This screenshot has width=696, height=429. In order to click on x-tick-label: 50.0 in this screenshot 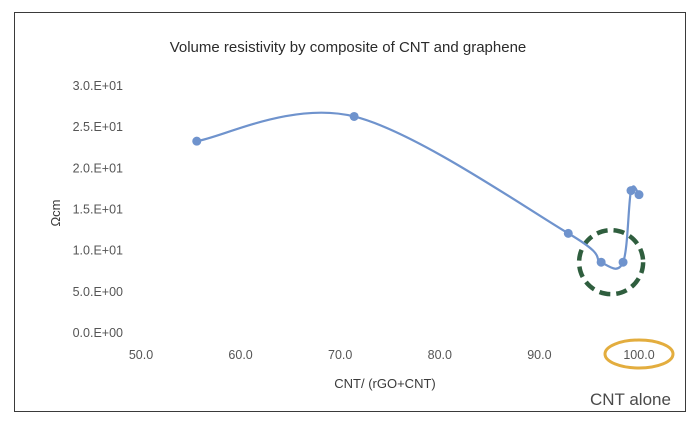, I will do `click(141, 355)`.